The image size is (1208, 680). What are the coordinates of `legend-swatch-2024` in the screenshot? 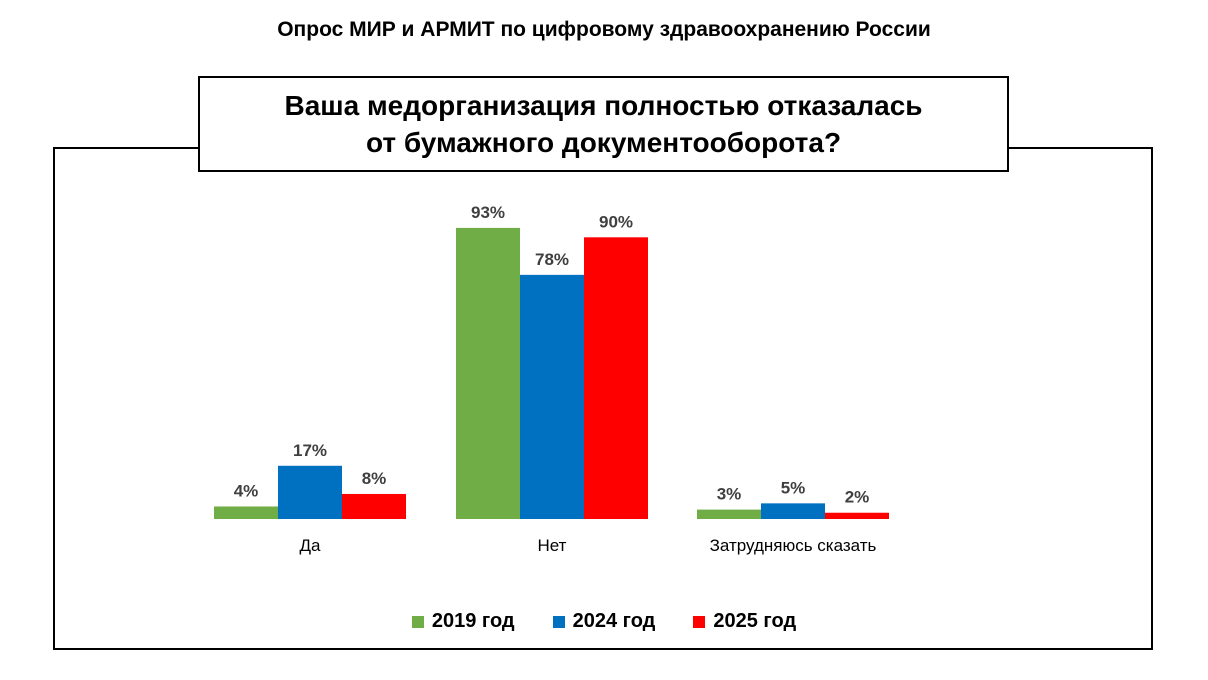 It's located at (558, 621).